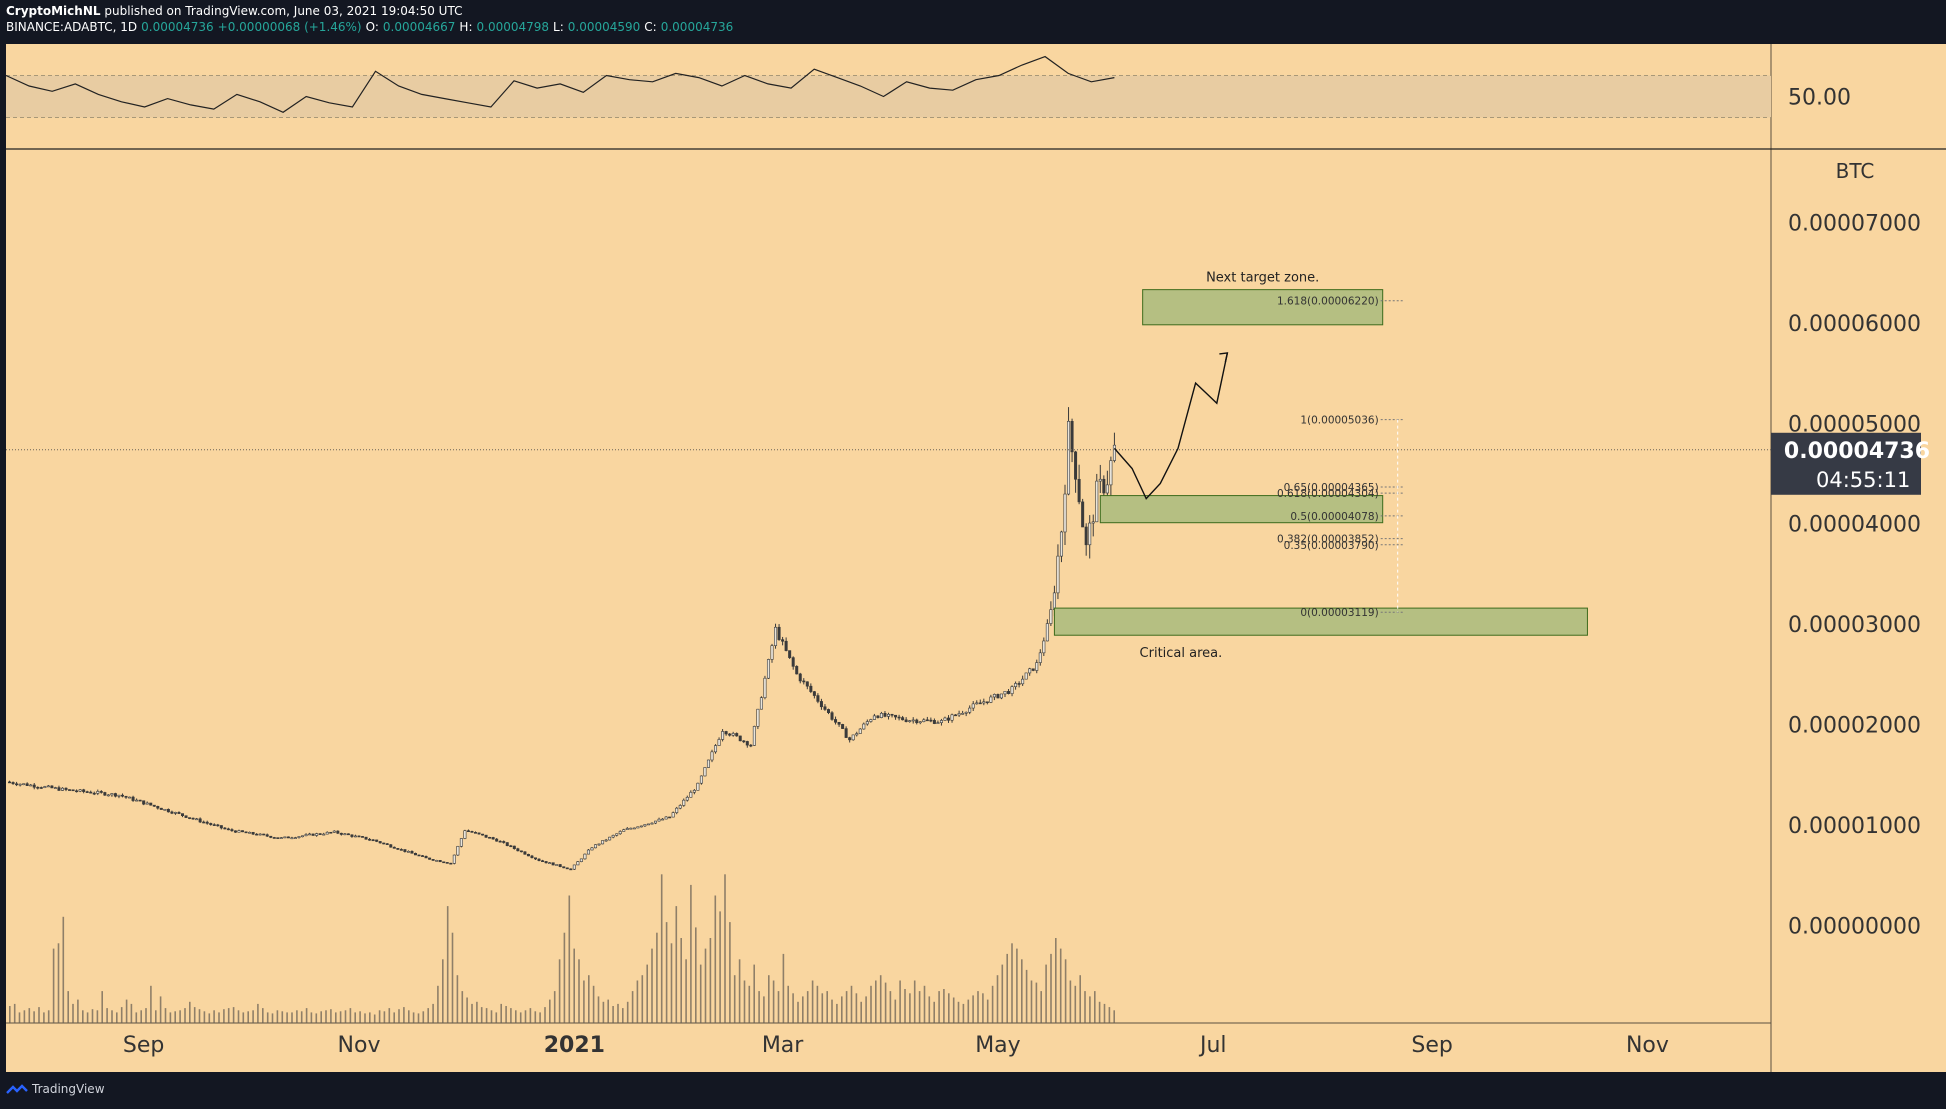 The width and height of the screenshot is (1946, 1109). What do you see at coordinates (72, 27) in the screenshot?
I see `symbol-label: BINANCE:ADABTC, 1D` at bounding box center [72, 27].